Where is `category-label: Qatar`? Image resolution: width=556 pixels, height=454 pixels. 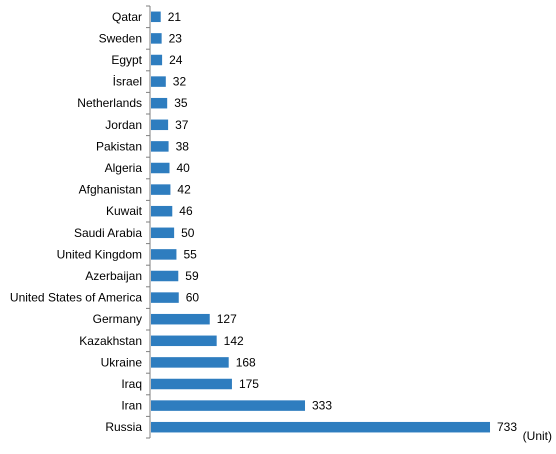
category-label: Qatar is located at coordinates (127, 17).